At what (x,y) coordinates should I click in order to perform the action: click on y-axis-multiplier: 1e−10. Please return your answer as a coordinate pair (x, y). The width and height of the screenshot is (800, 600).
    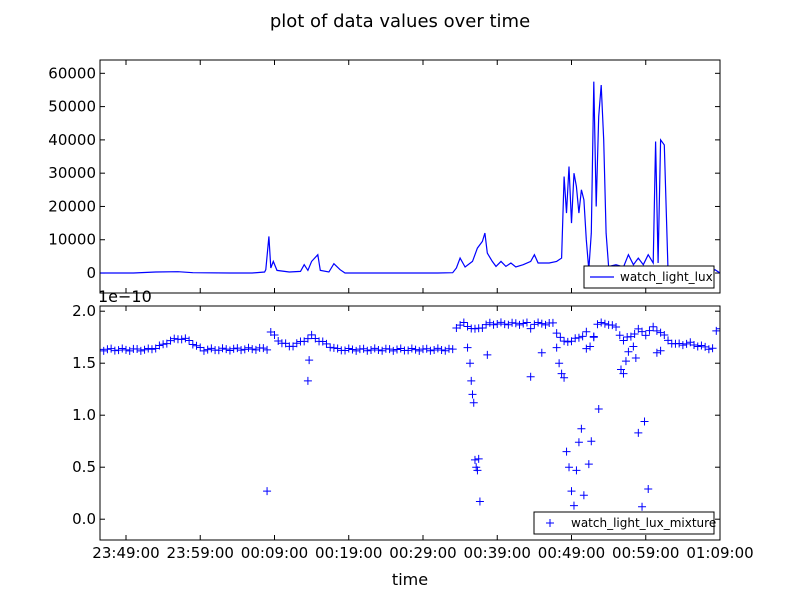
    Looking at the image, I should click on (125, 296).